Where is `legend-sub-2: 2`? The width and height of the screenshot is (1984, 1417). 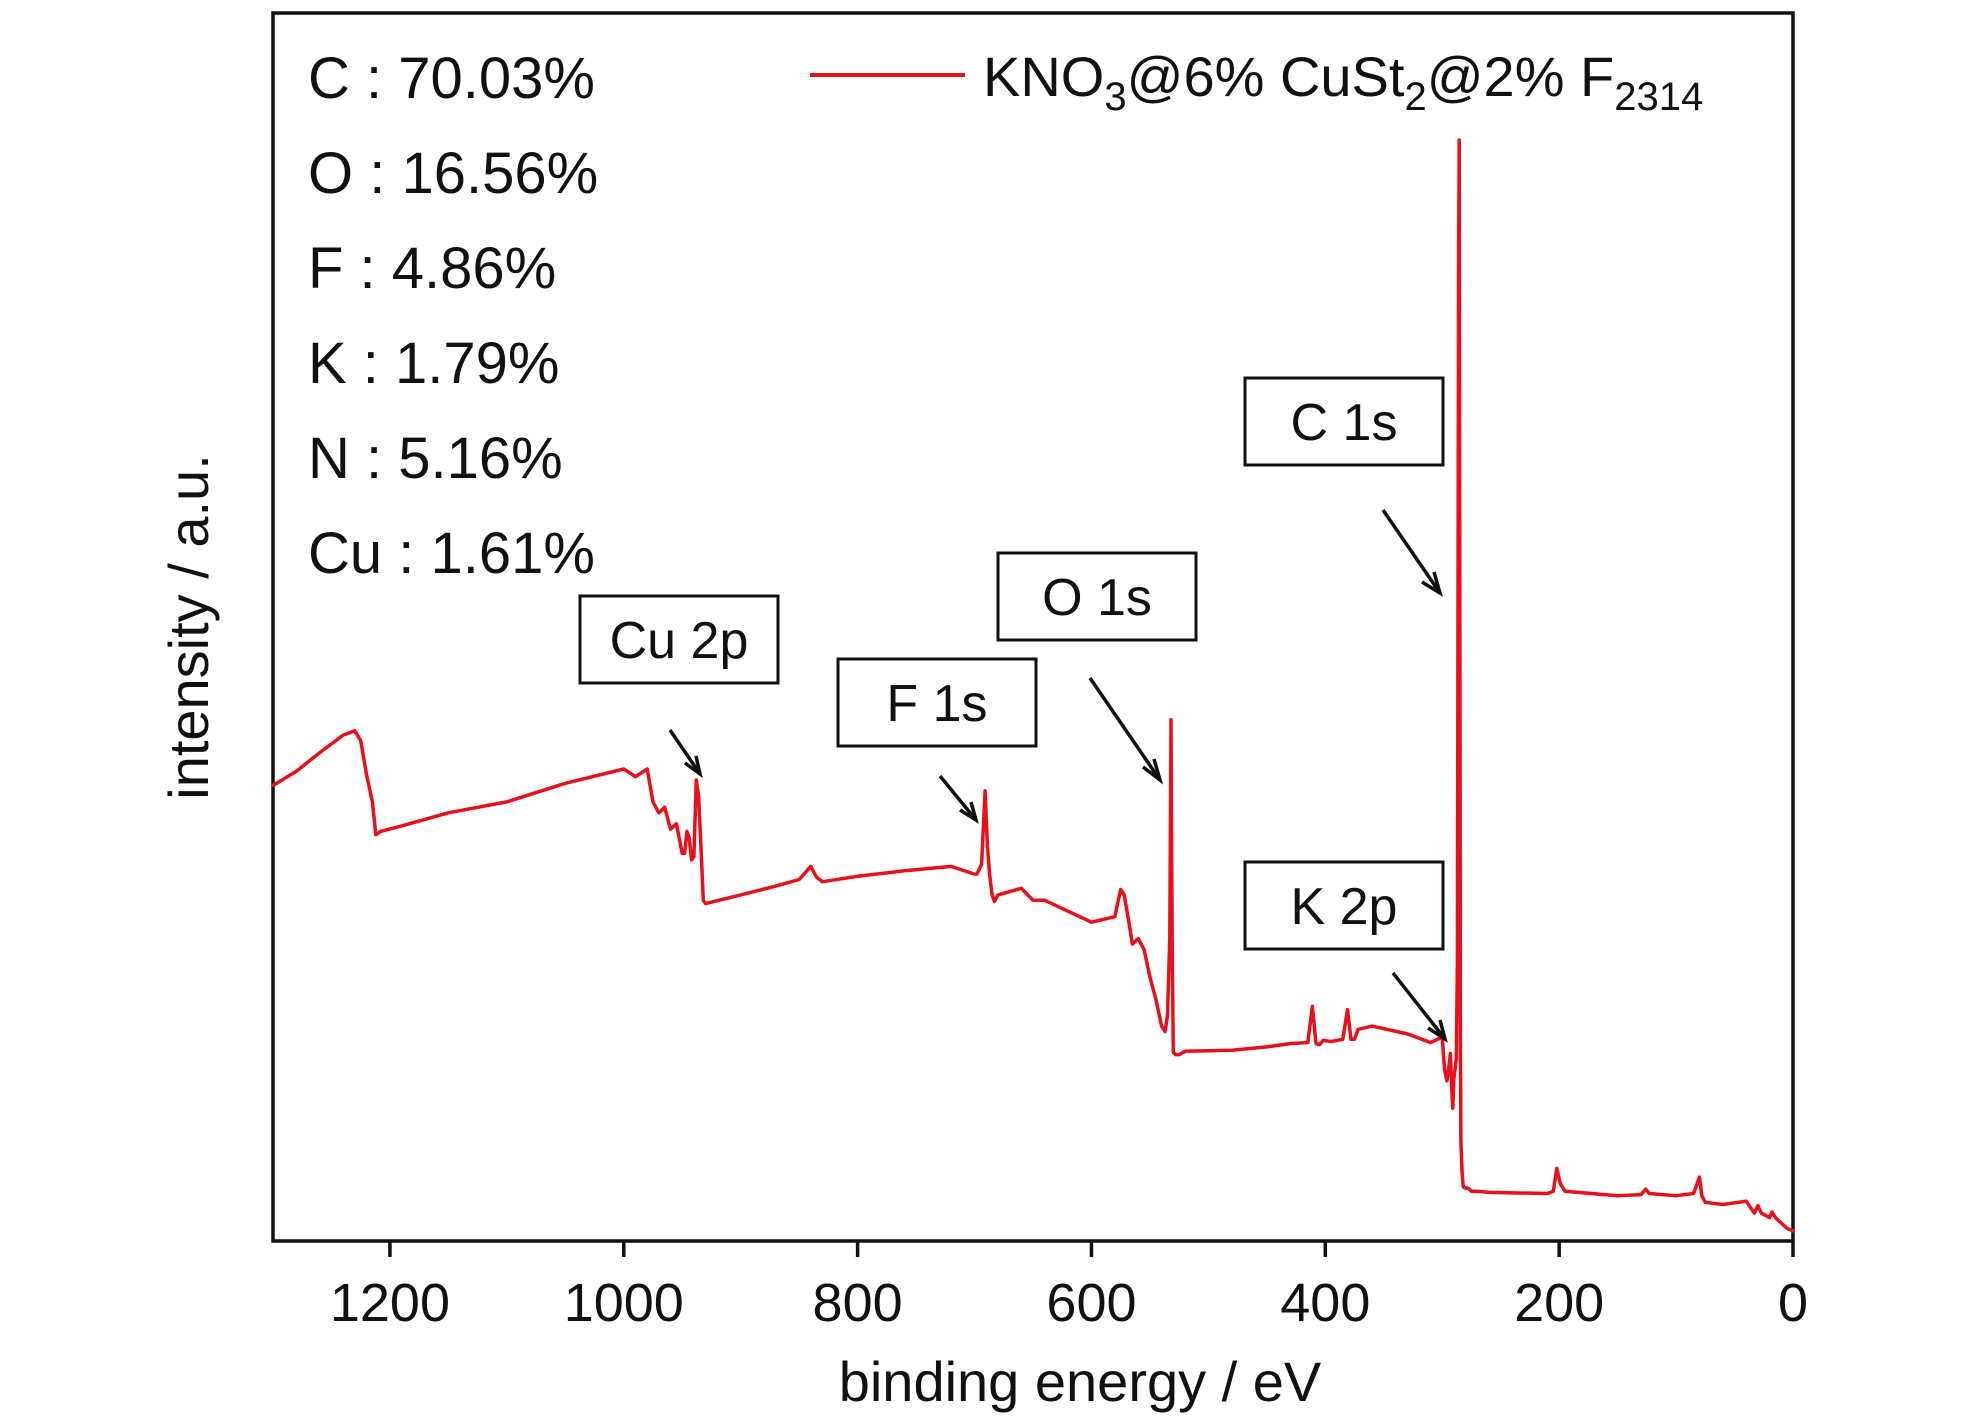
legend-sub-2: 2 is located at coordinates (1415, 97).